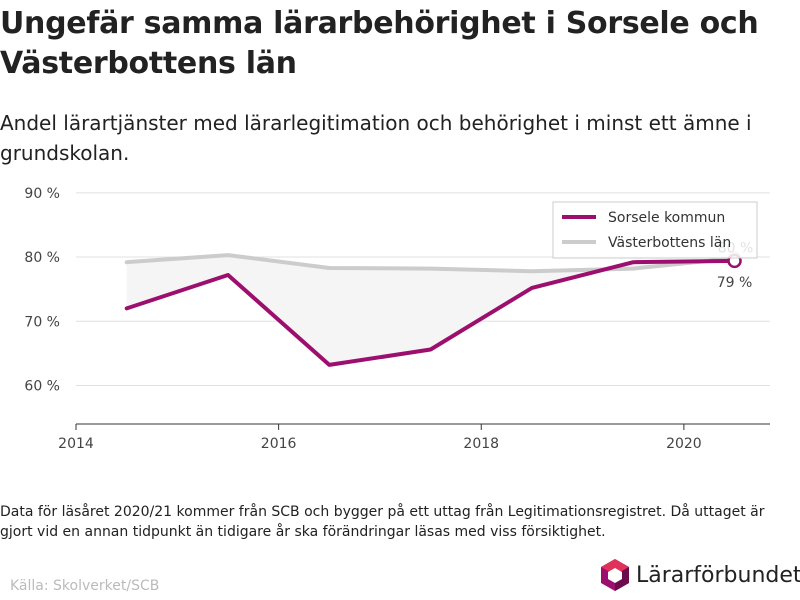 The width and height of the screenshot is (800, 600). What do you see at coordinates (481, 444) in the screenshot?
I see `x-tick-label: 2018` at bounding box center [481, 444].